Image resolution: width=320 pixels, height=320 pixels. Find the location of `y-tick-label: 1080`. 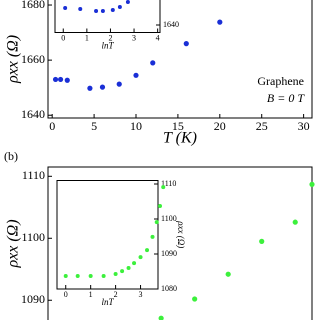

y-tick-label: 1080 is located at coordinates (169, 288).